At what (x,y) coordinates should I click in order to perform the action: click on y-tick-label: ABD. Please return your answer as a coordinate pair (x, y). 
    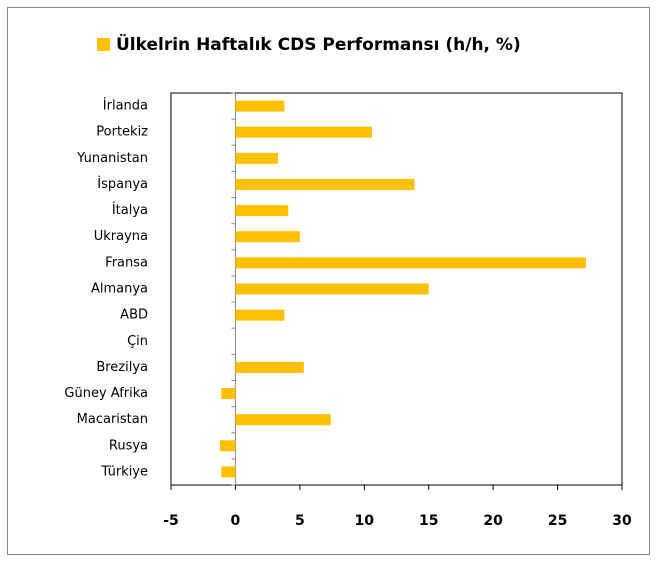
    Looking at the image, I should click on (134, 315).